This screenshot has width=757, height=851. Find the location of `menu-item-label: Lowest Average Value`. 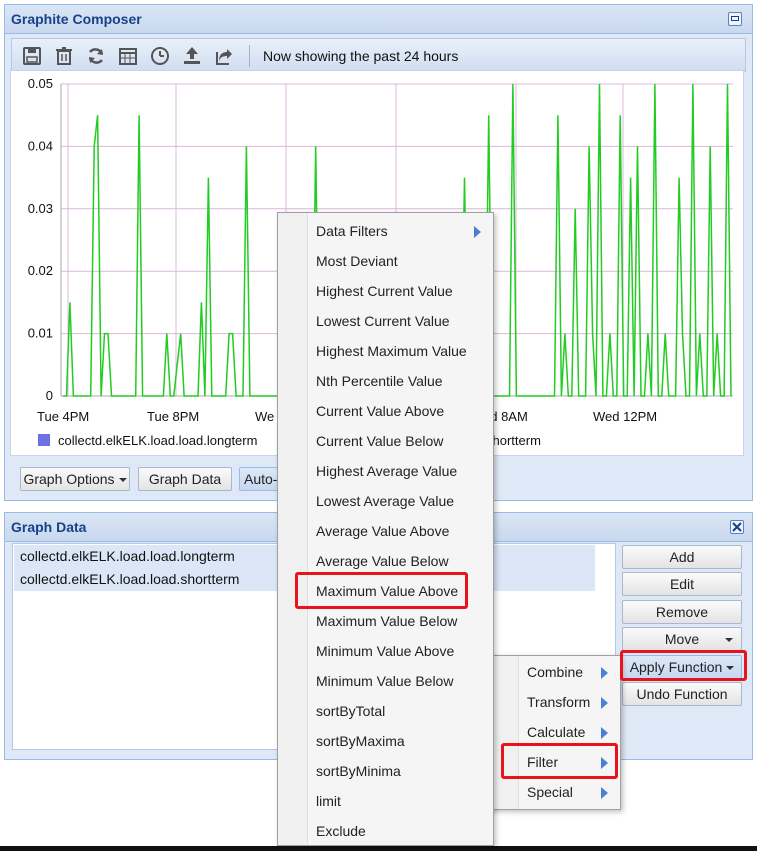

menu-item-label: Lowest Average Value is located at coordinates (385, 501).